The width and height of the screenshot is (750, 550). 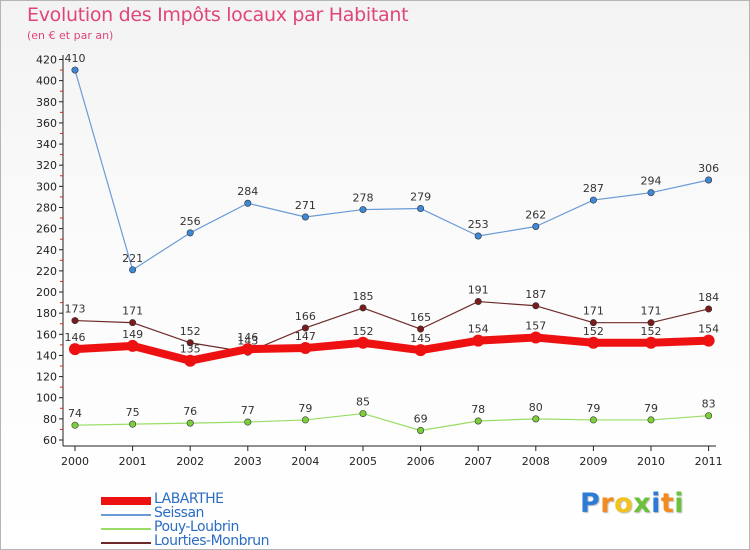 What do you see at coordinates (708, 297) in the screenshot?
I see `data-label-lourties-monbrun: 184` at bounding box center [708, 297].